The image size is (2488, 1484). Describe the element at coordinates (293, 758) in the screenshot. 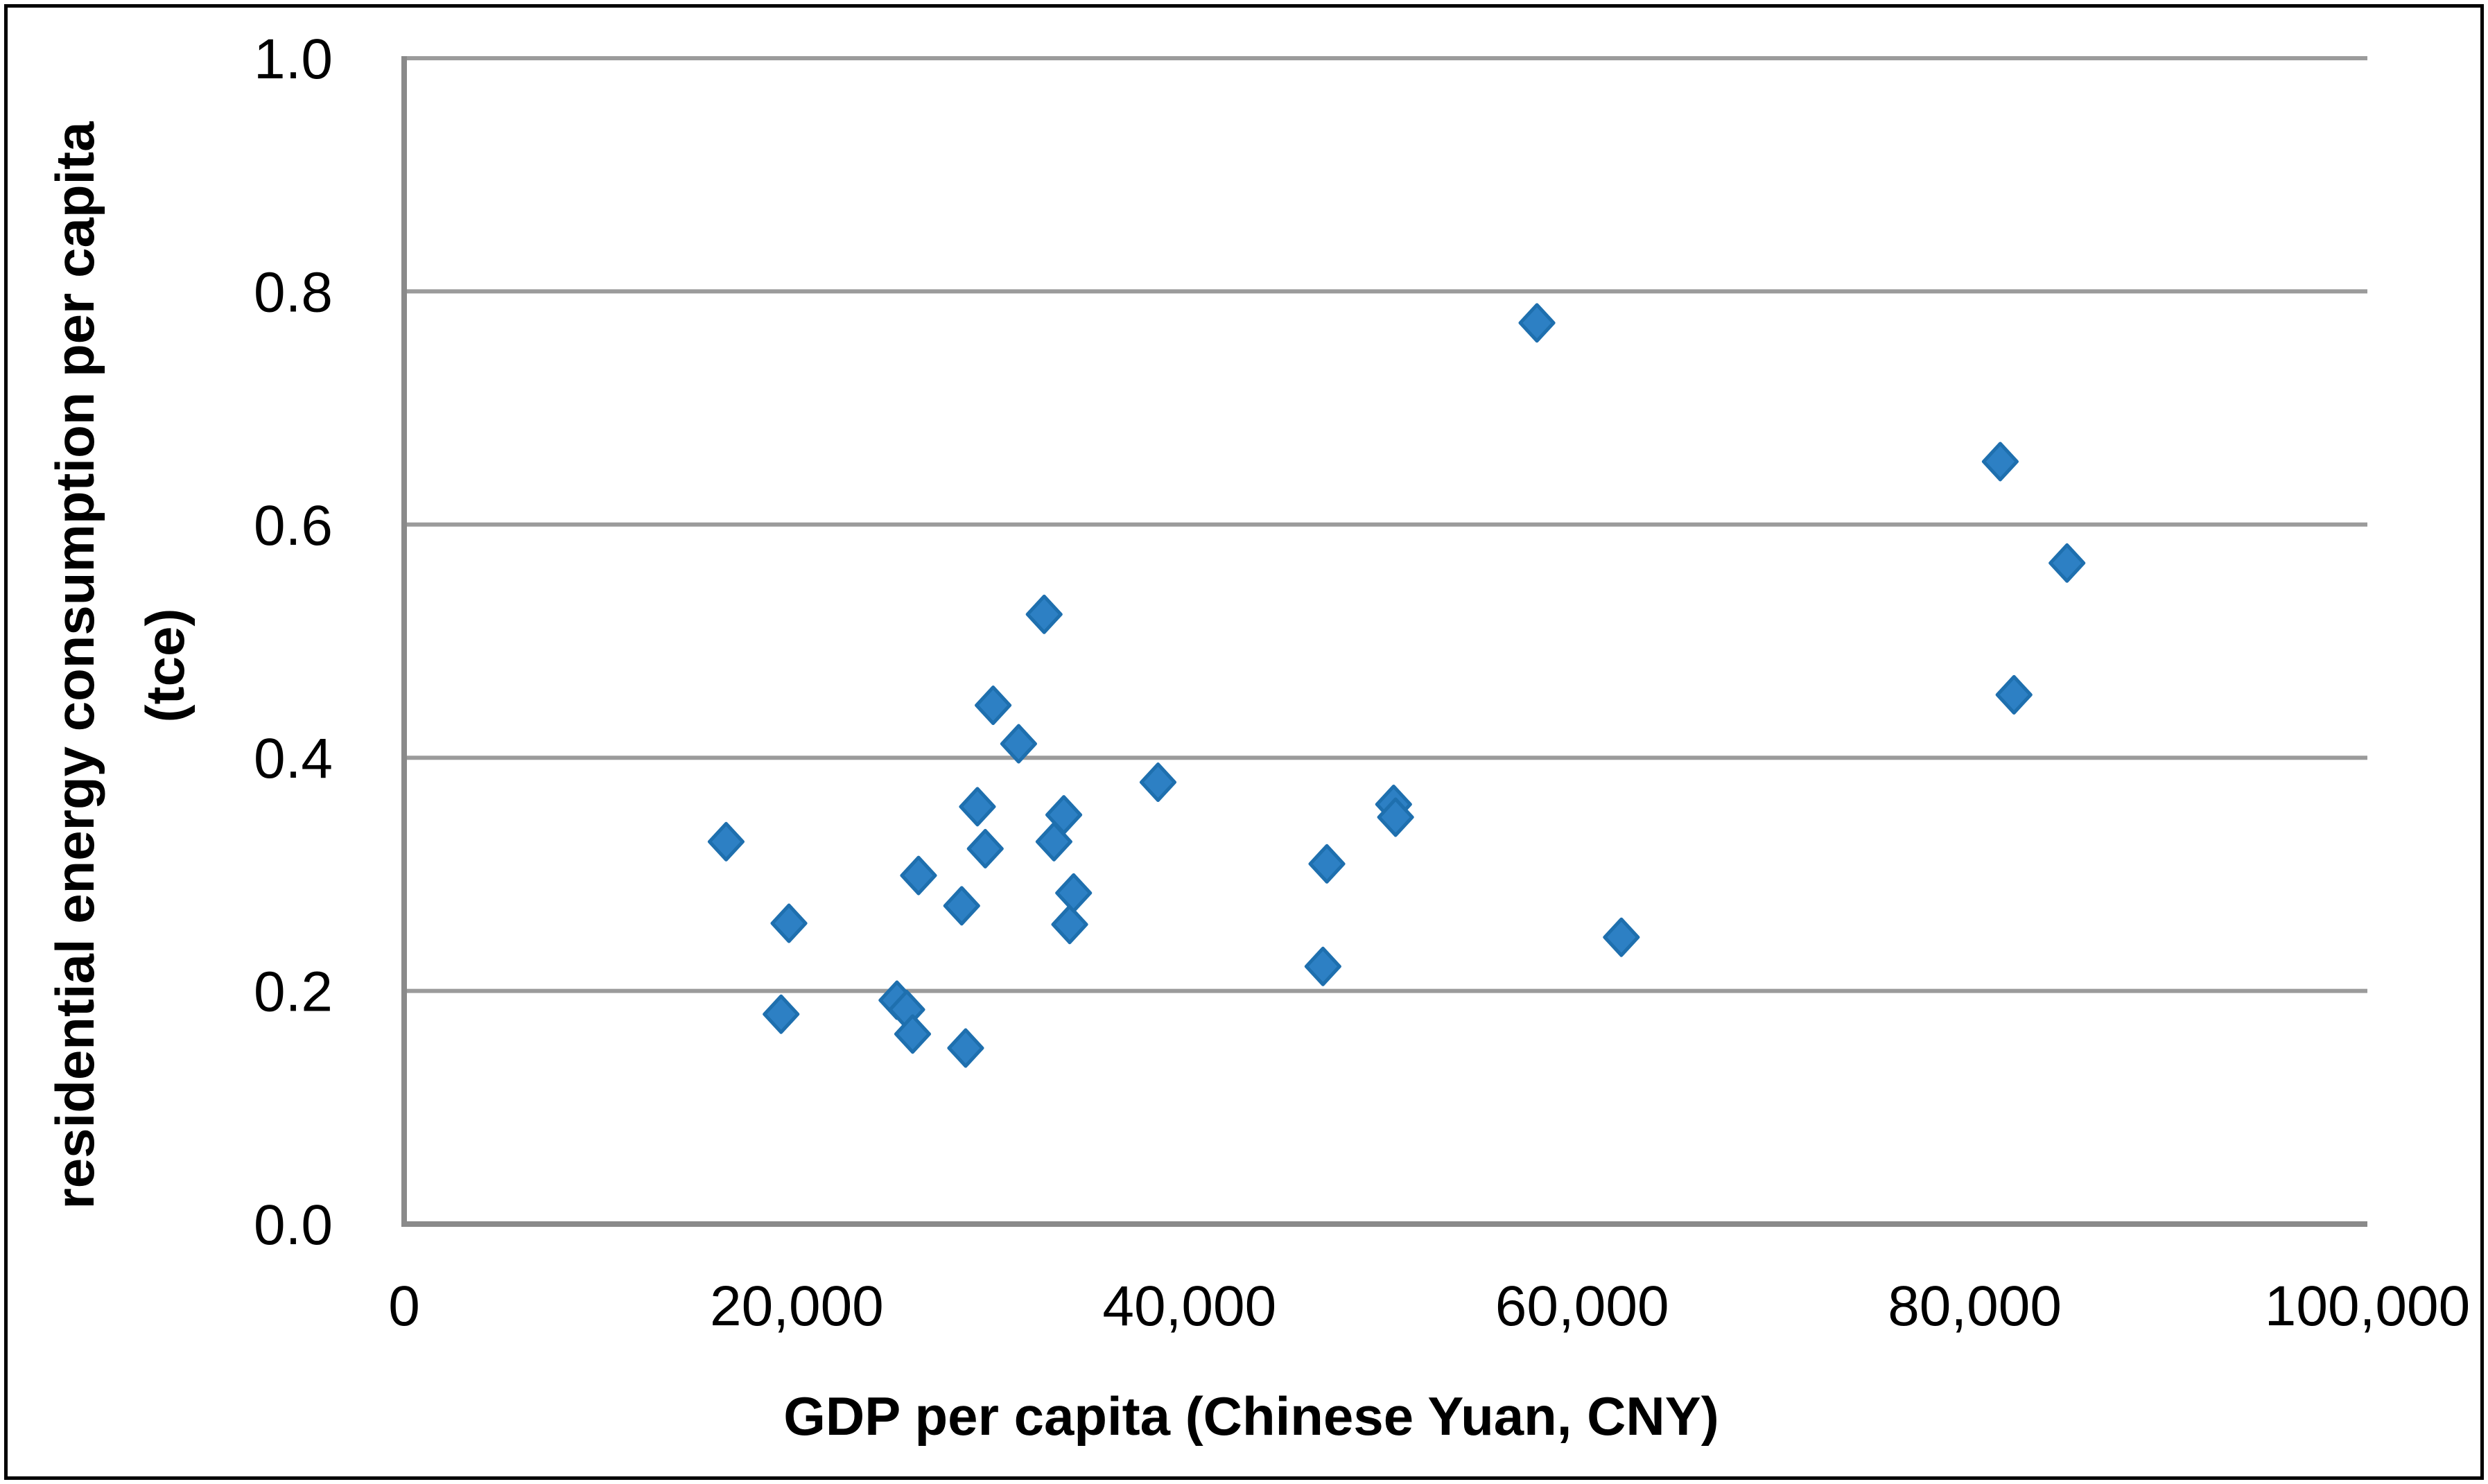

I see `y-tick-label: 0.4` at that location.